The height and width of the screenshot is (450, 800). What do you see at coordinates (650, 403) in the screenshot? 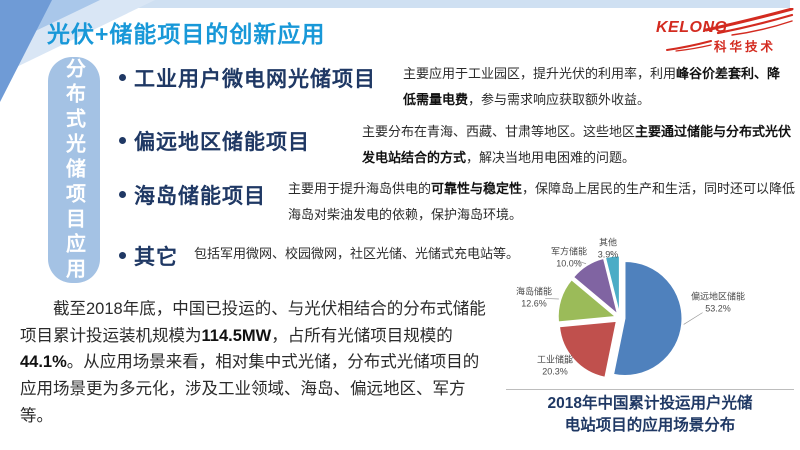
I see `chart-title-line1: 2018年中国累计投运用户光储` at bounding box center [650, 403].